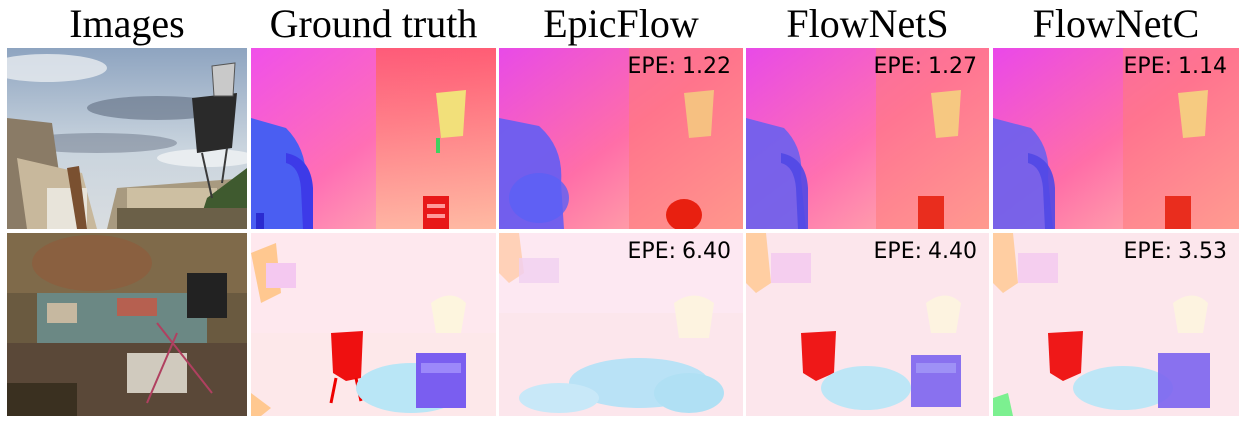 This screenshot has width=1245, height=424. I want to click on flownets-flow-row-2: EPE: 4.40, so click(867, 324).